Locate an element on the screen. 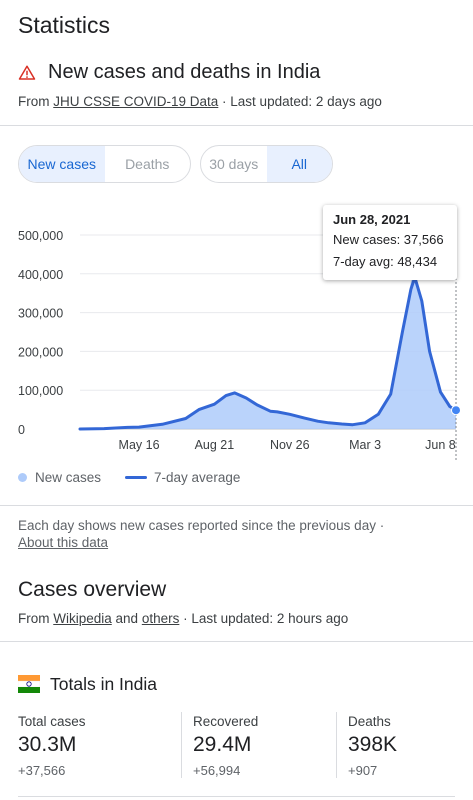  y-tick-label: 0 is located at coordinates (21, 430).